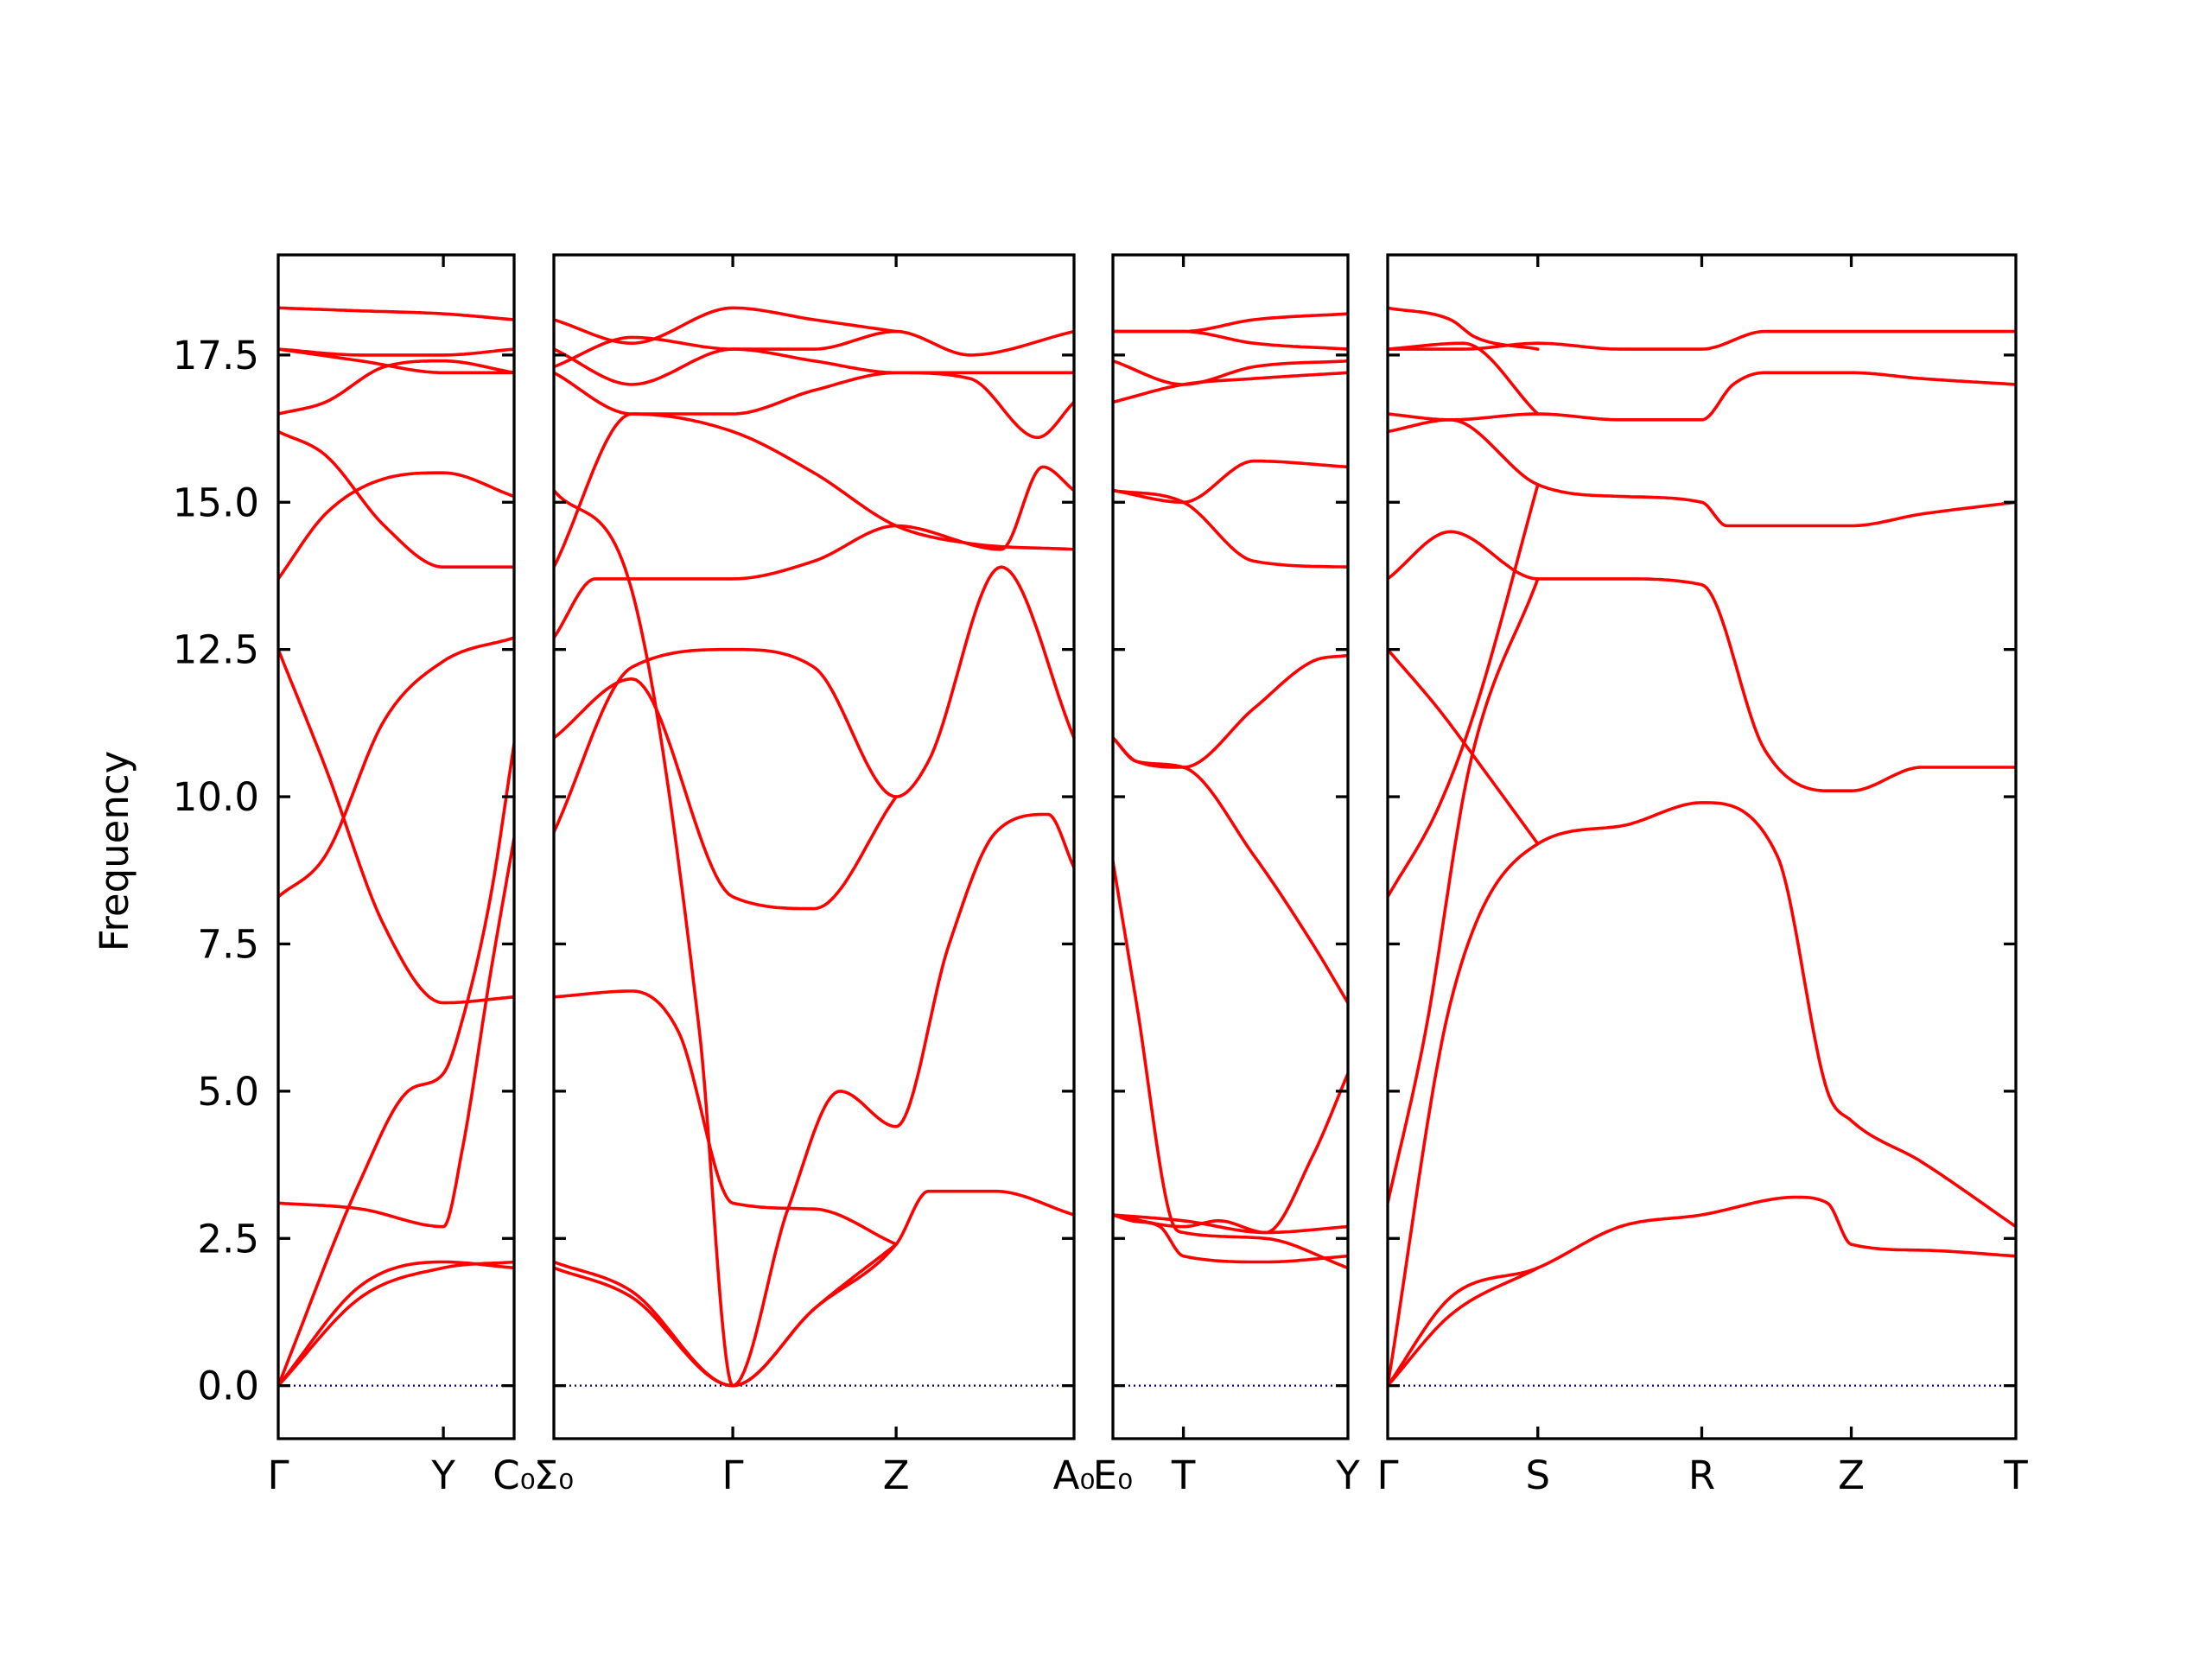 This screenshot has width=2212, height=1659. Describe the element at coordinates (1701, 1475) in the screenshot. I see `x-tick-label: R` at that location.